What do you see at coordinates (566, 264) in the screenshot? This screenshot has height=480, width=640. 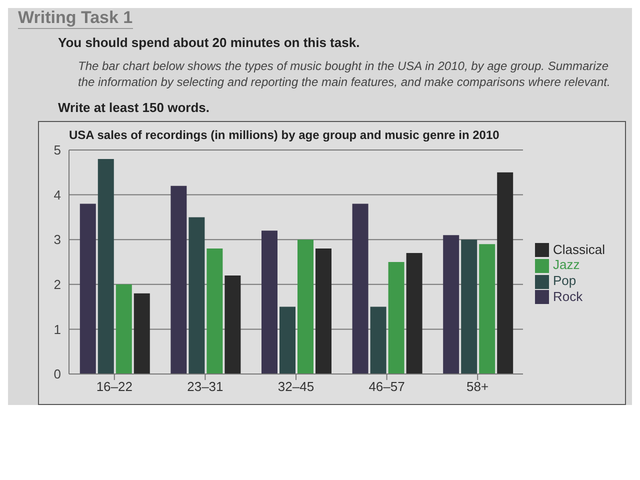 I see `legend-label: Jazz` at bounding box center [566, 264].